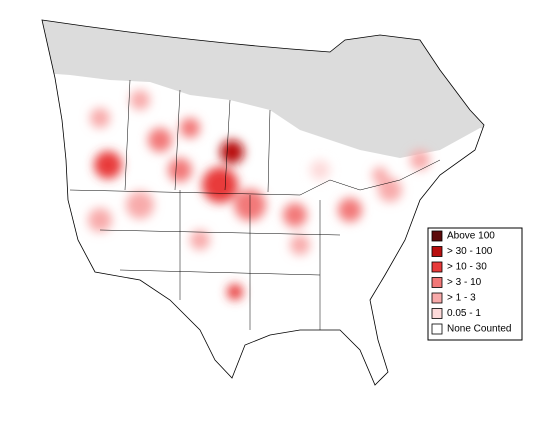  Describe the element at coordinates (479, 329) in the screenshot. I see `legend-label: None Counted` at that location.